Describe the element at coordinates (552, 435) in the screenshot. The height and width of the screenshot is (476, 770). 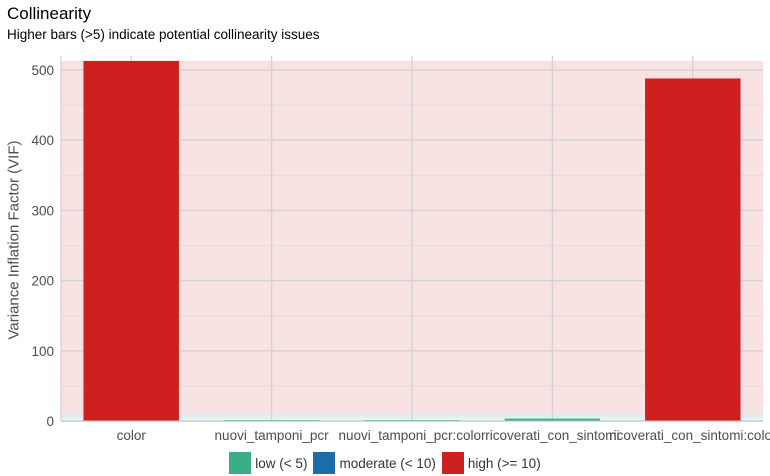
I see `x-tick-label: ricoverati_con_sintomi` at that location.